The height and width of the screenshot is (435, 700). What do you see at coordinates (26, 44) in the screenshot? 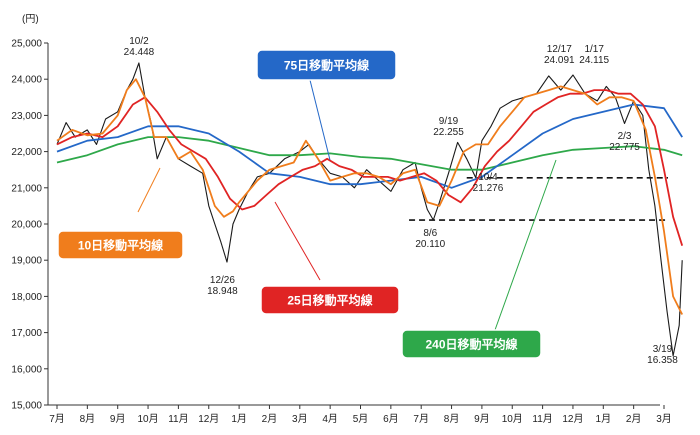
I see `y-tick-label: 25,000` at bounding box center [26, 44].